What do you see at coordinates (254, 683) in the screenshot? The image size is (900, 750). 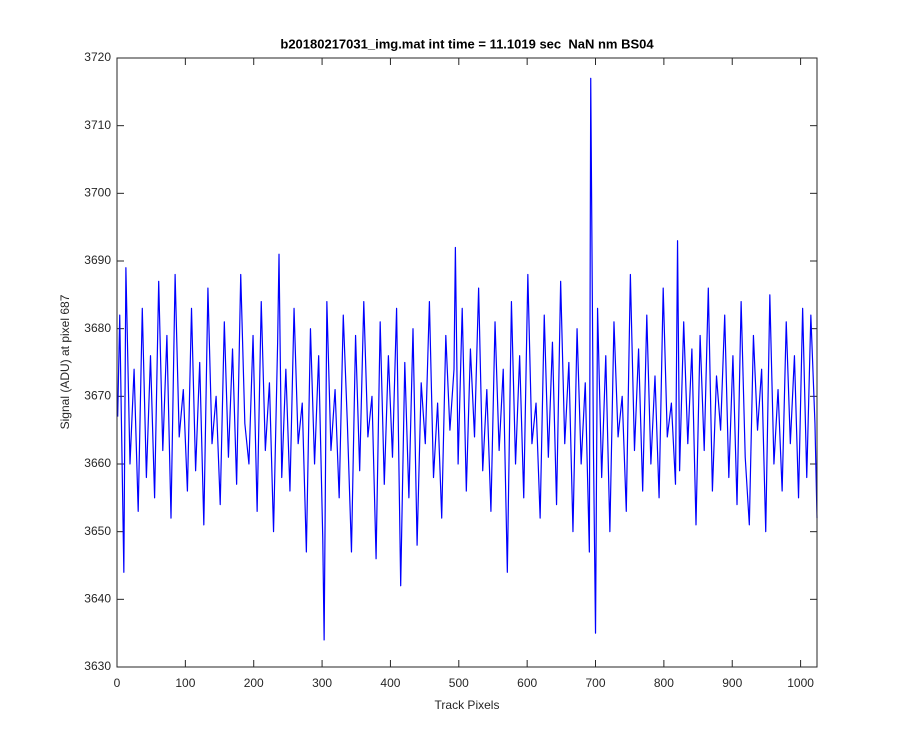 I see `x-tick-label: 200` at bounding box center [254, 683].